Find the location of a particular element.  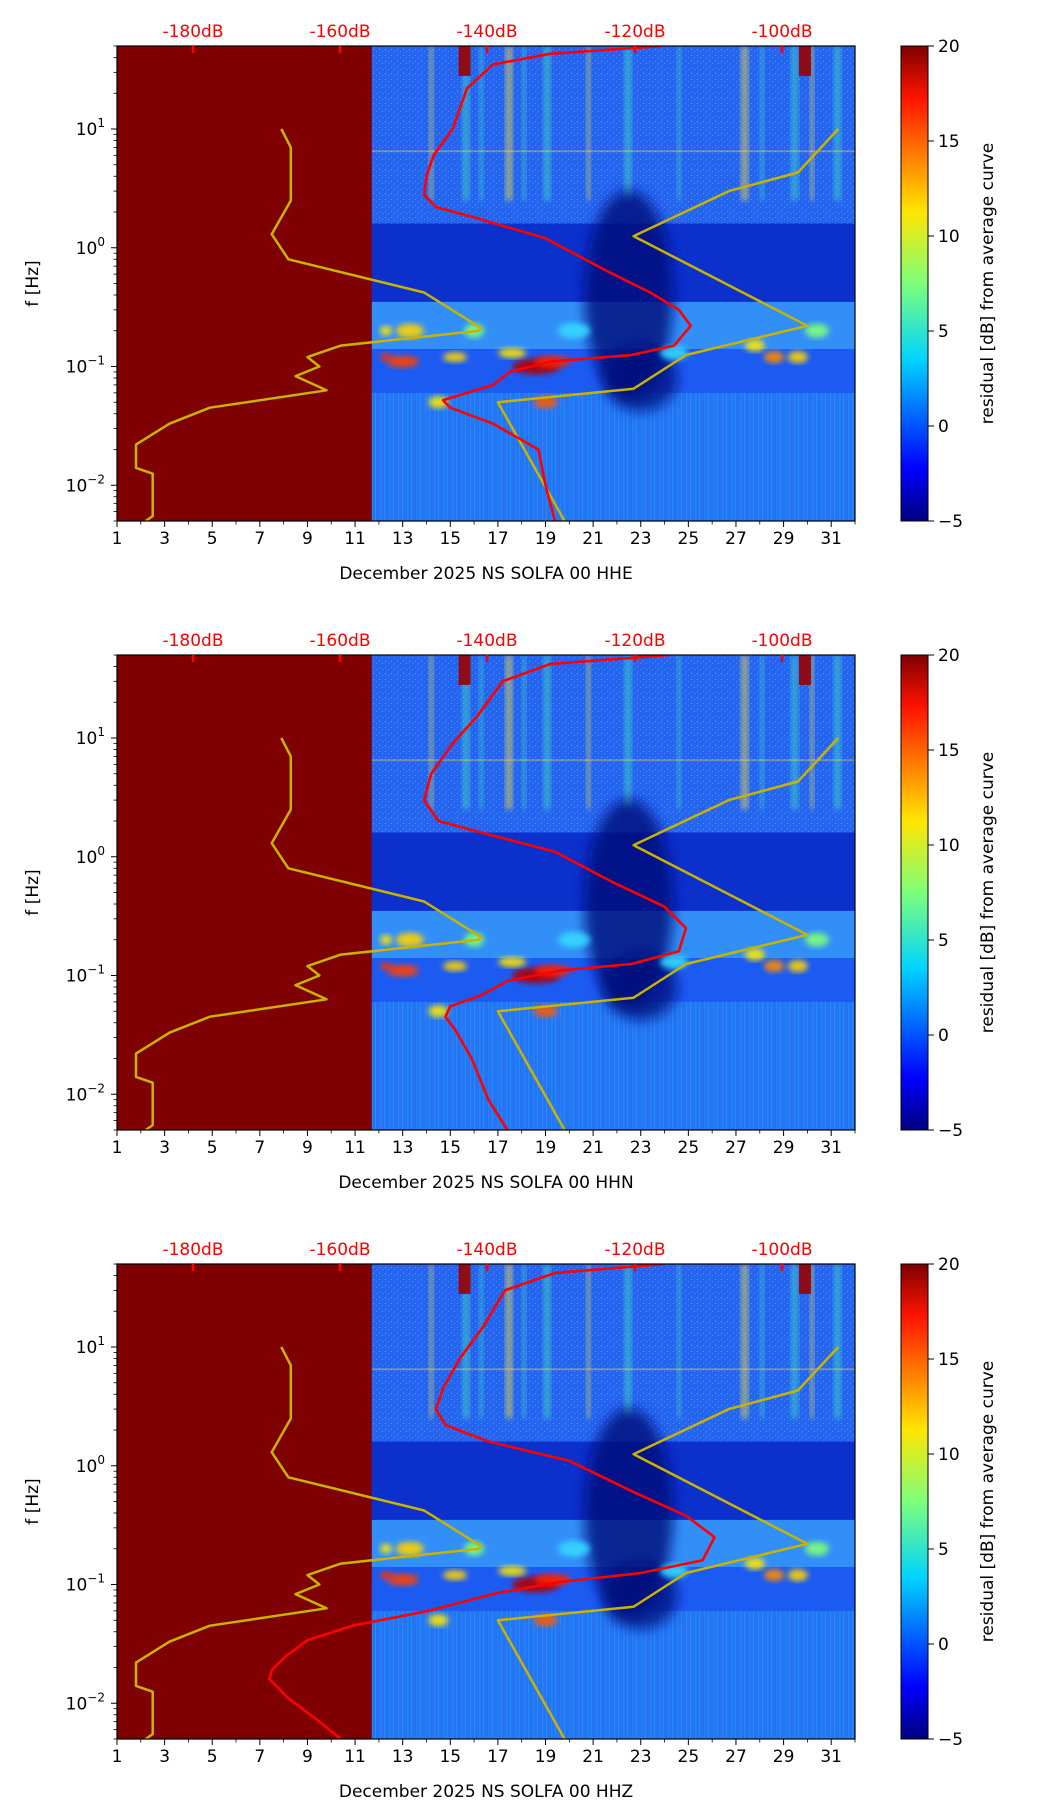

x-axis-label: December 2025 NS SOLFA 00 HHZ is located at coordinates (486, 1792).